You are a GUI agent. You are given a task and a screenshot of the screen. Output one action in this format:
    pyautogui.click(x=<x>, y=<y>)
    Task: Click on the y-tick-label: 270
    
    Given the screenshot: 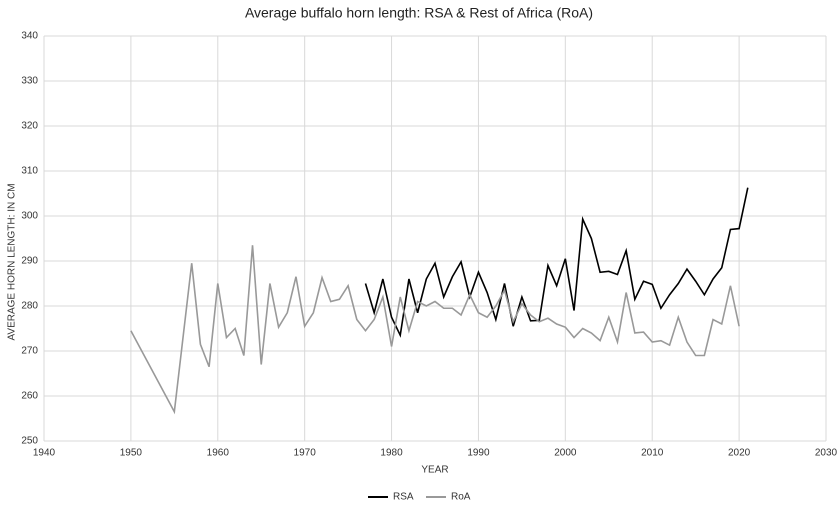 What is the action you would take?
    pyautogui.click(x=29, y=351)
    